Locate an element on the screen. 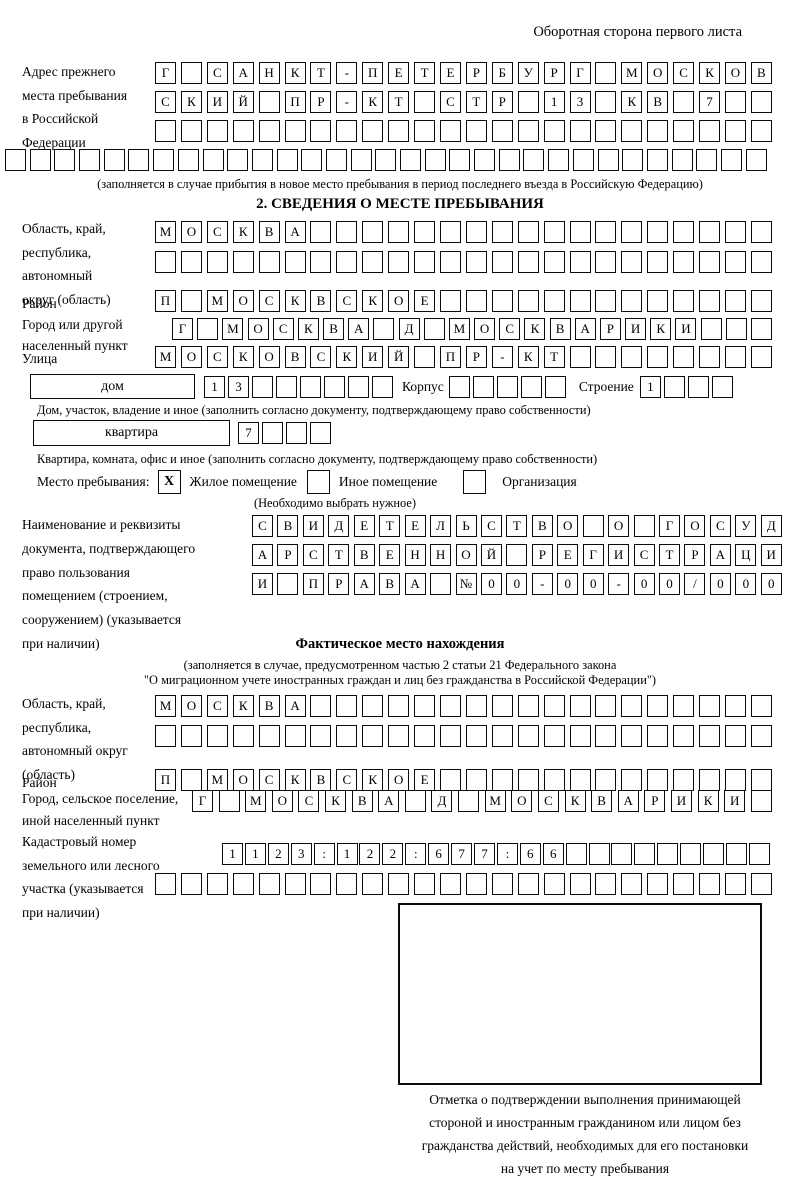 The height and width of the screenshot is (1180, 800). char-cell: Т is located at coordinates (554, 357).